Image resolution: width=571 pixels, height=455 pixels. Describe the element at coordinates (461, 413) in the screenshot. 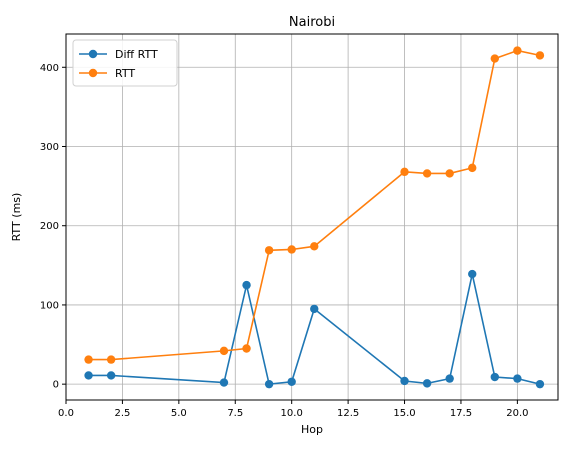

I see `x-tick-label: 17.5` at that location.